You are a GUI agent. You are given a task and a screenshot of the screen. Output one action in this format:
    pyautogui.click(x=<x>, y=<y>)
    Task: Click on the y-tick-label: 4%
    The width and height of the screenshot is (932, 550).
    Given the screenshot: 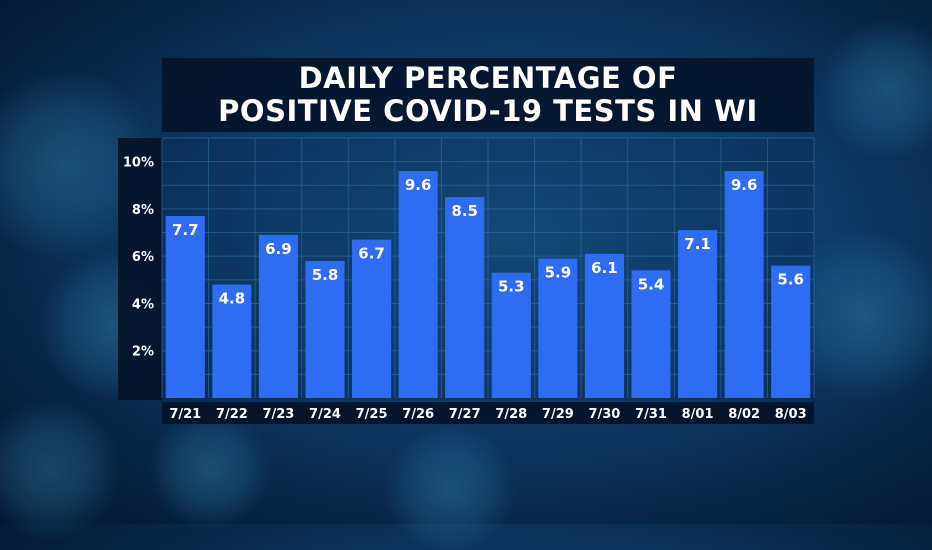 What is the action you would take?
    pyautogui.click(x=143, y=304)
    